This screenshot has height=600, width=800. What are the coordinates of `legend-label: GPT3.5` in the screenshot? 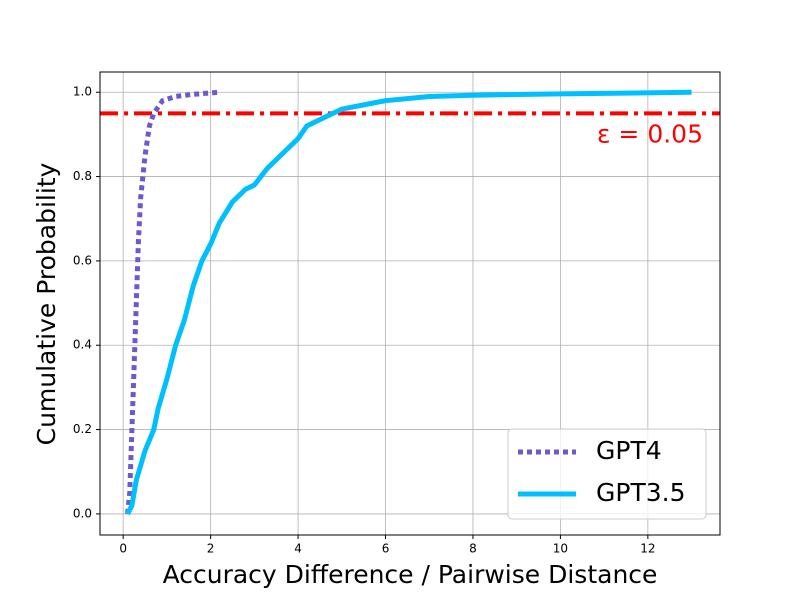 It's located at (640, 492).